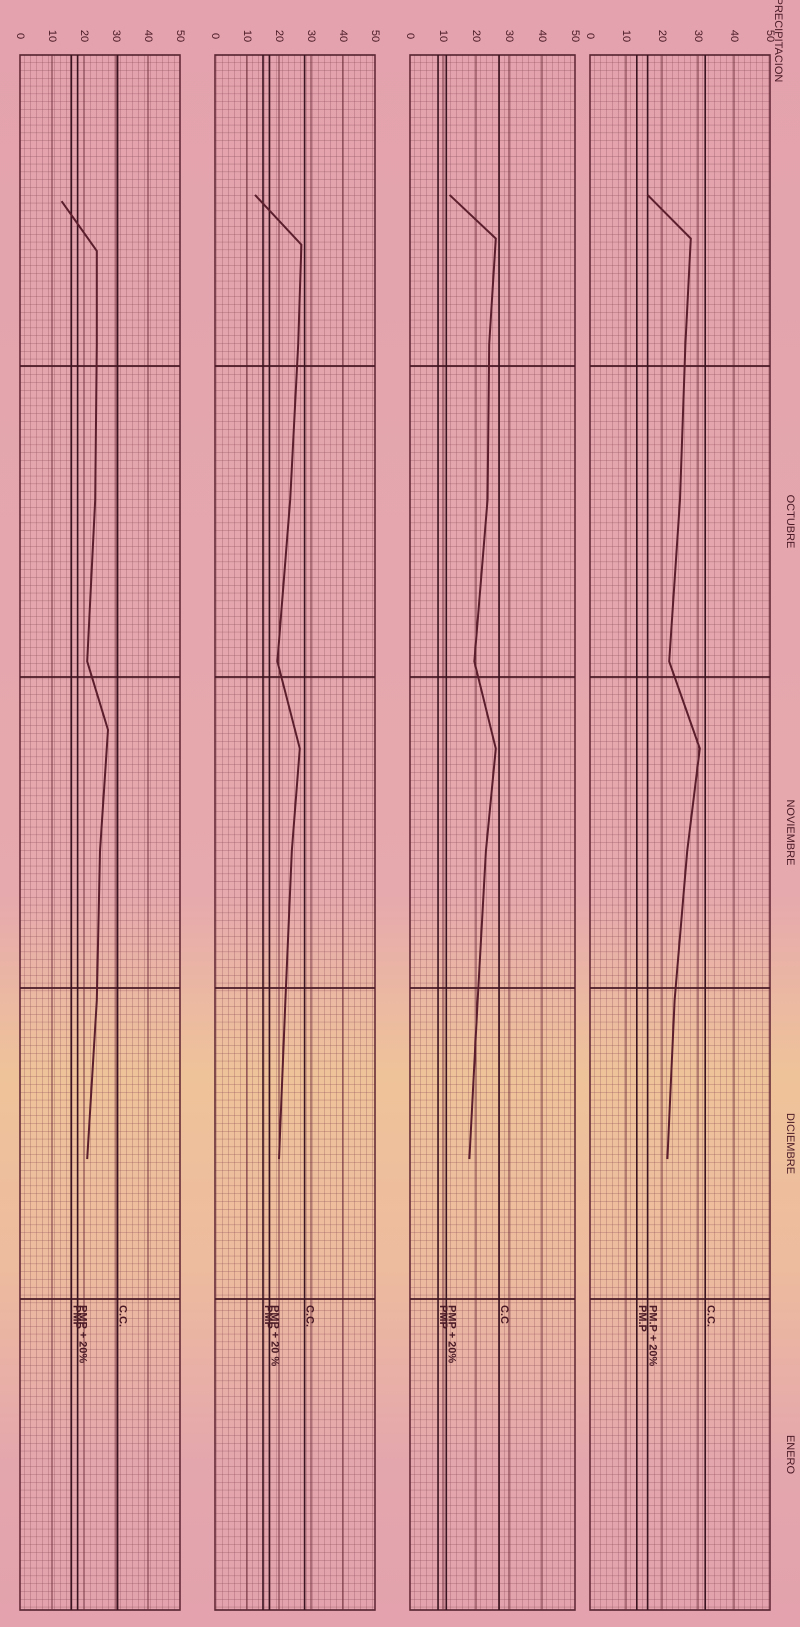 Image resolution: width=800 pixels, height=1627 pixels. Describe the element at coordinates (642, 1318) in the screenshot. I see `reference-label: PM.P` at that location.